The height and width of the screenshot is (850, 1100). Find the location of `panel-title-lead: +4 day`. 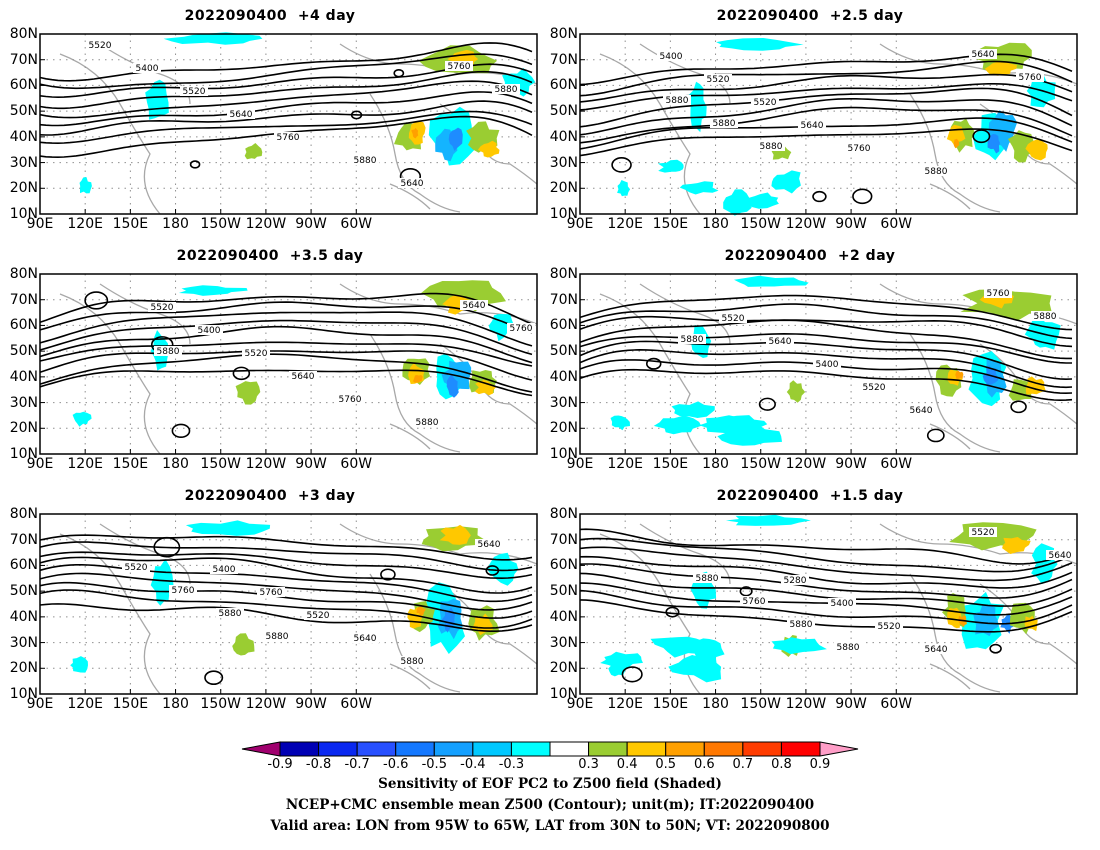

panel-title-lead: +4 day is located at coordinates (326, 16).